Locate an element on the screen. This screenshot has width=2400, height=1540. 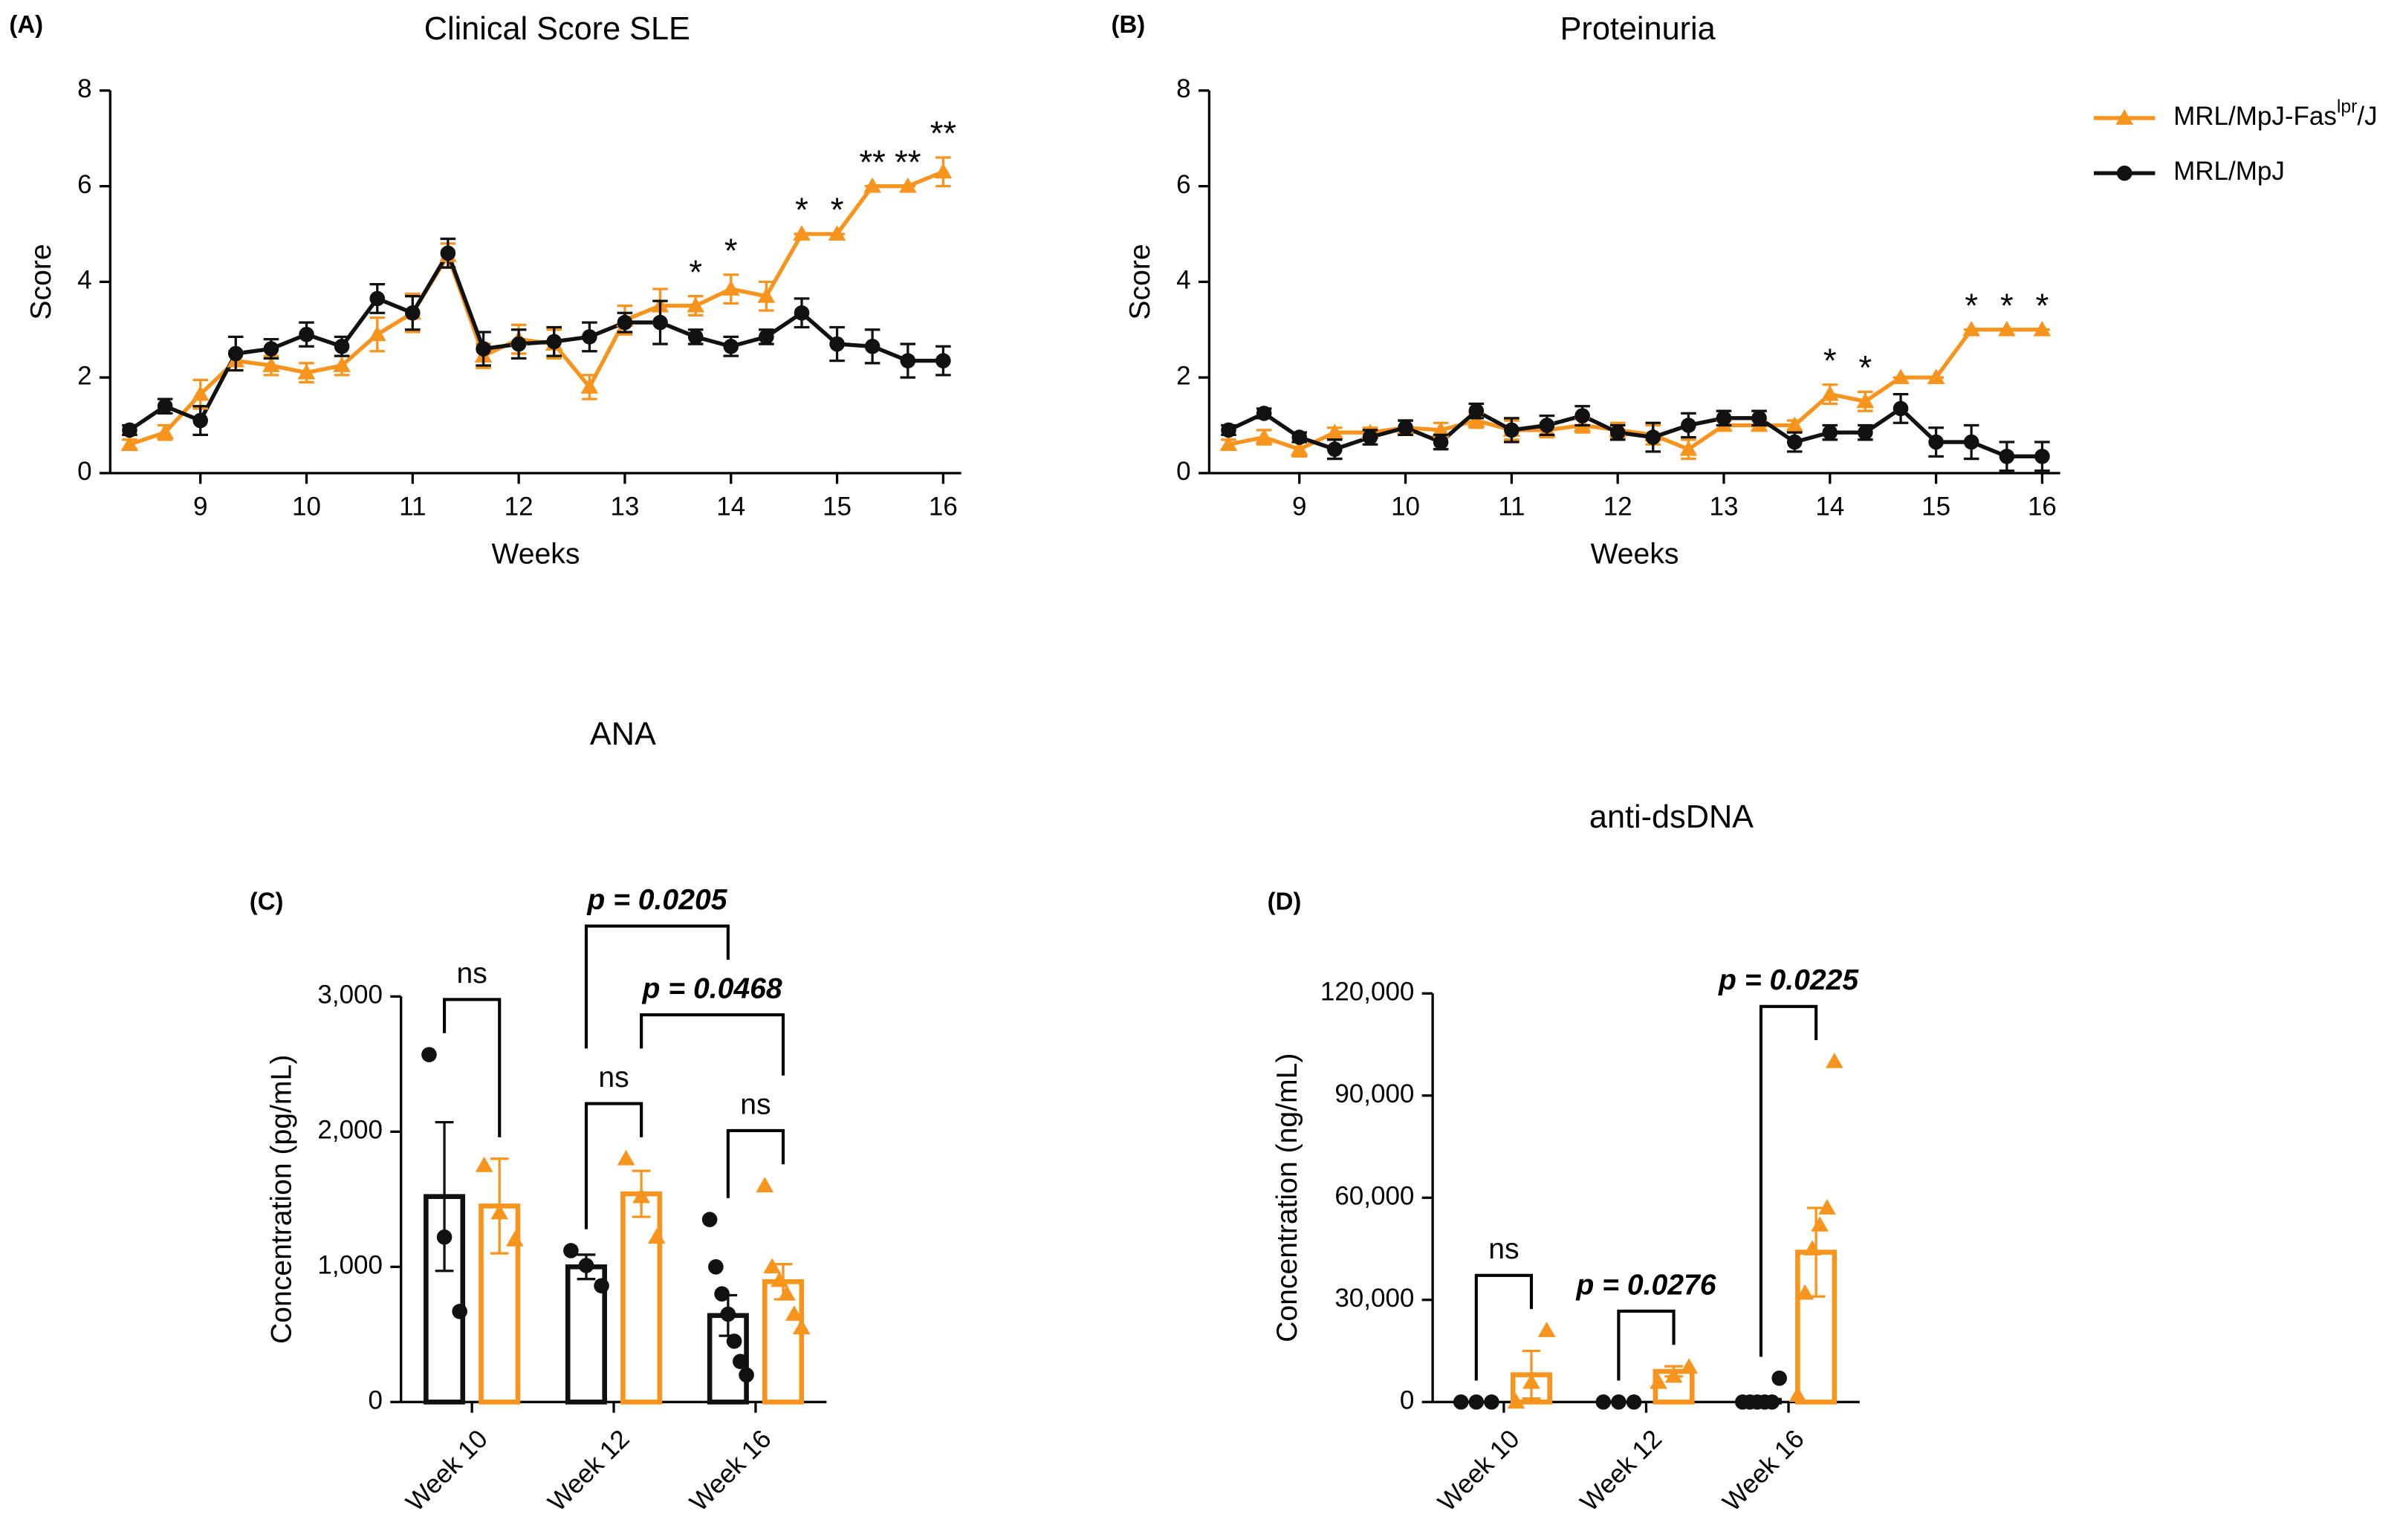
y-tick-label: 120,000 is located at coordinates (1368, 992).